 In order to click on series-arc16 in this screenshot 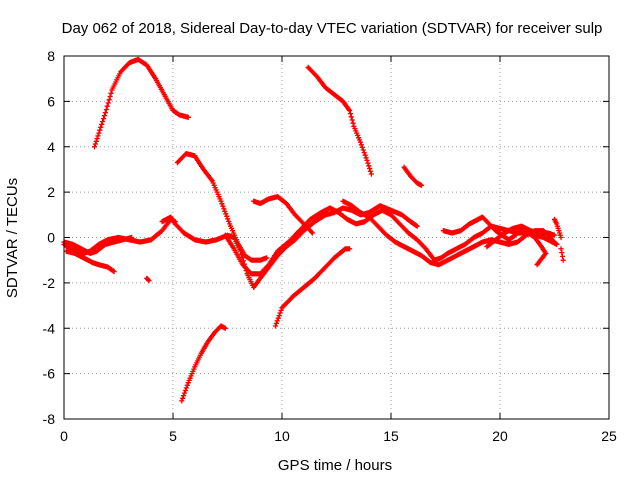, I will do `click(521, 236)`.